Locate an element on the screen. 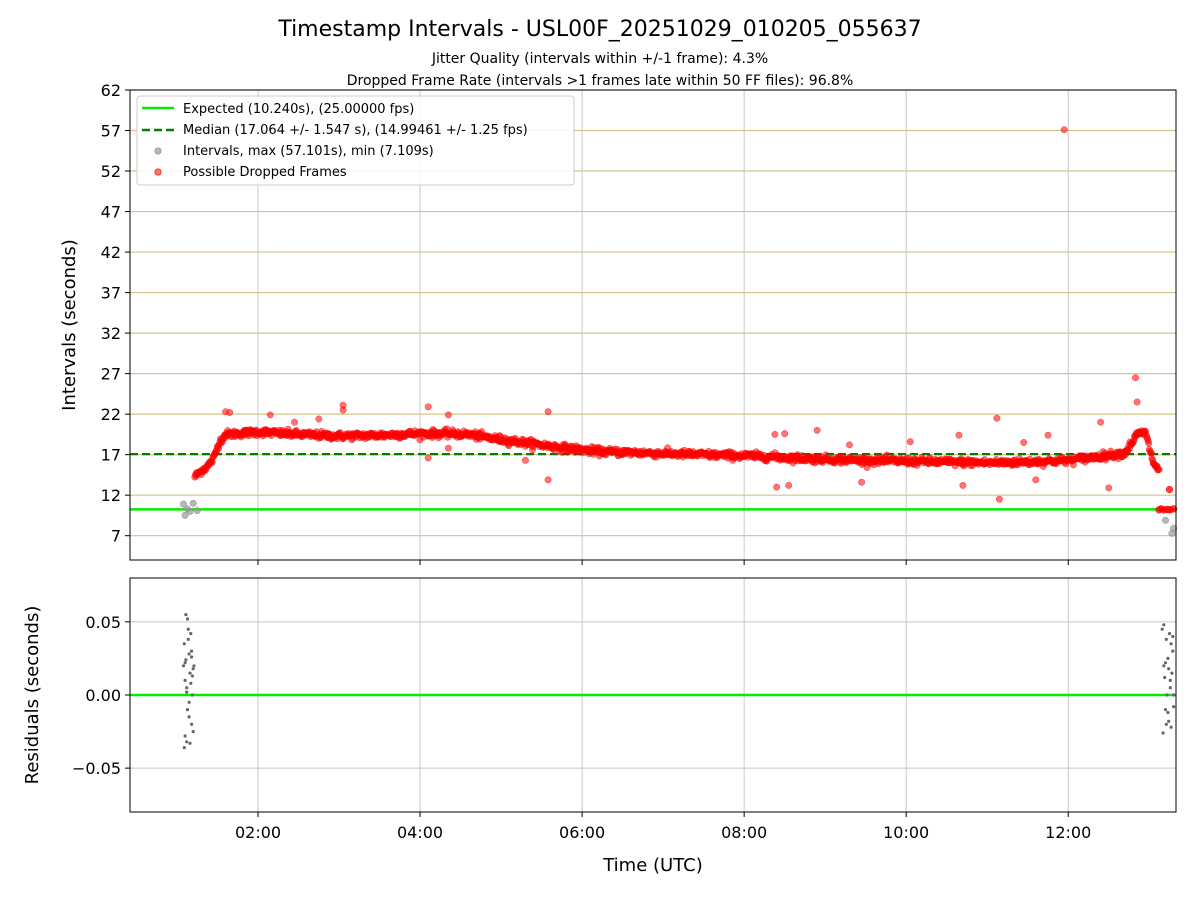 The width and height of the screenshot is (1200, 900). intervals-y-tick-label: 57 is located at coordinates (111, 131).